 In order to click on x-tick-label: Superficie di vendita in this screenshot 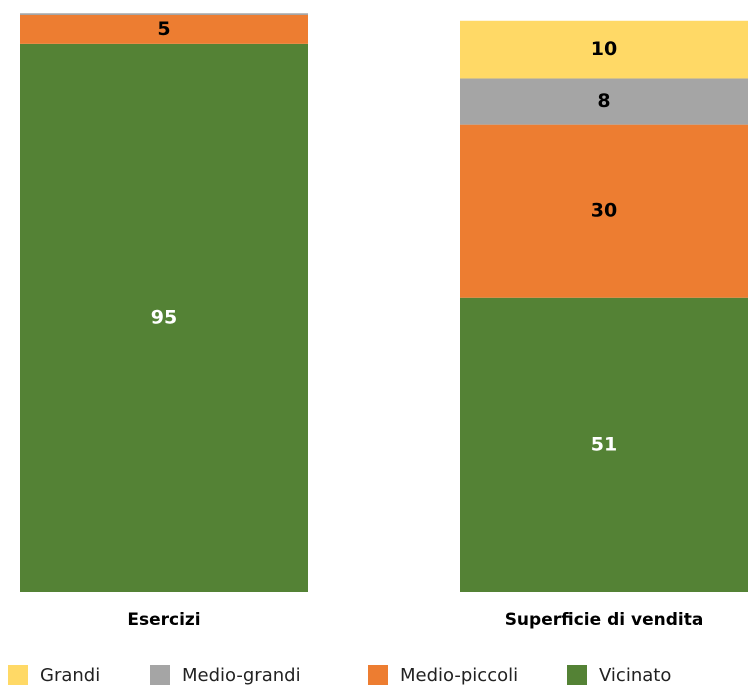, I will do `click(604, 620)`.